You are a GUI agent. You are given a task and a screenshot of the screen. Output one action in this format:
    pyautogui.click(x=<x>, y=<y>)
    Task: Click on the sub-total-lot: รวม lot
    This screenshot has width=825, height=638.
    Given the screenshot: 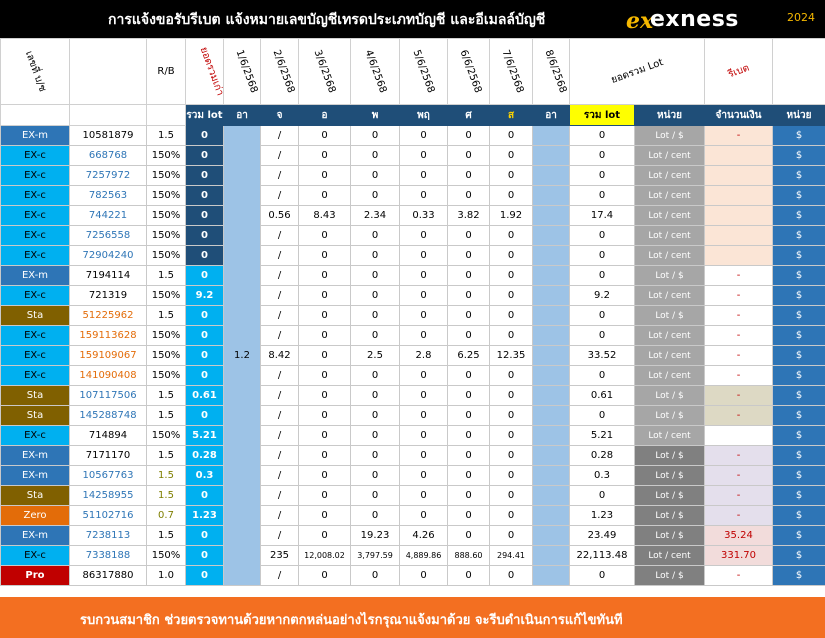 What is the action you would take?
    pyautogui.click(x=602, y=115)
    